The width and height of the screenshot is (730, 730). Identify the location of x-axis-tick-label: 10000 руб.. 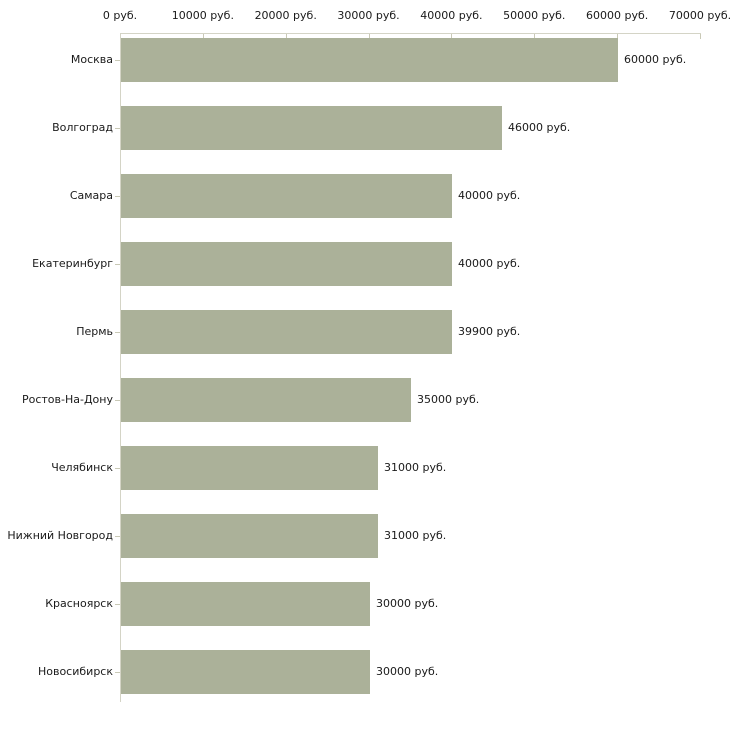
(202, 15).